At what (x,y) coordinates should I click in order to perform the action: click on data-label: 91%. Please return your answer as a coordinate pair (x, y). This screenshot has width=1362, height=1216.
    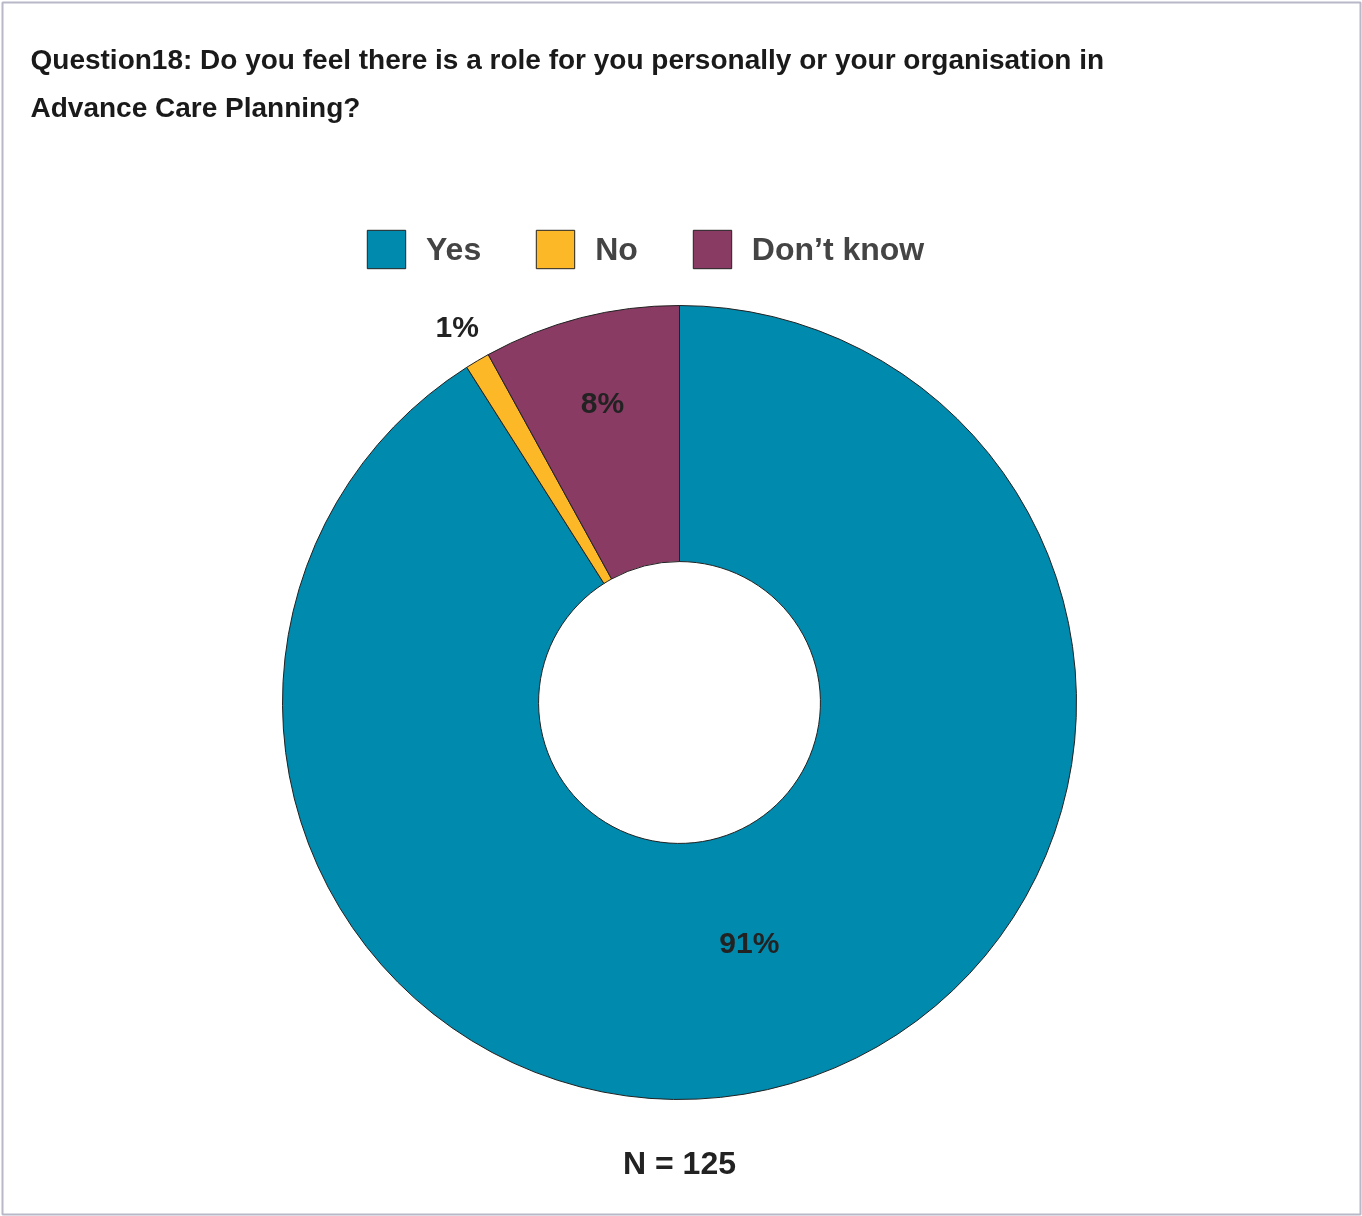
    Looking at the image, I should click on (749, 943).